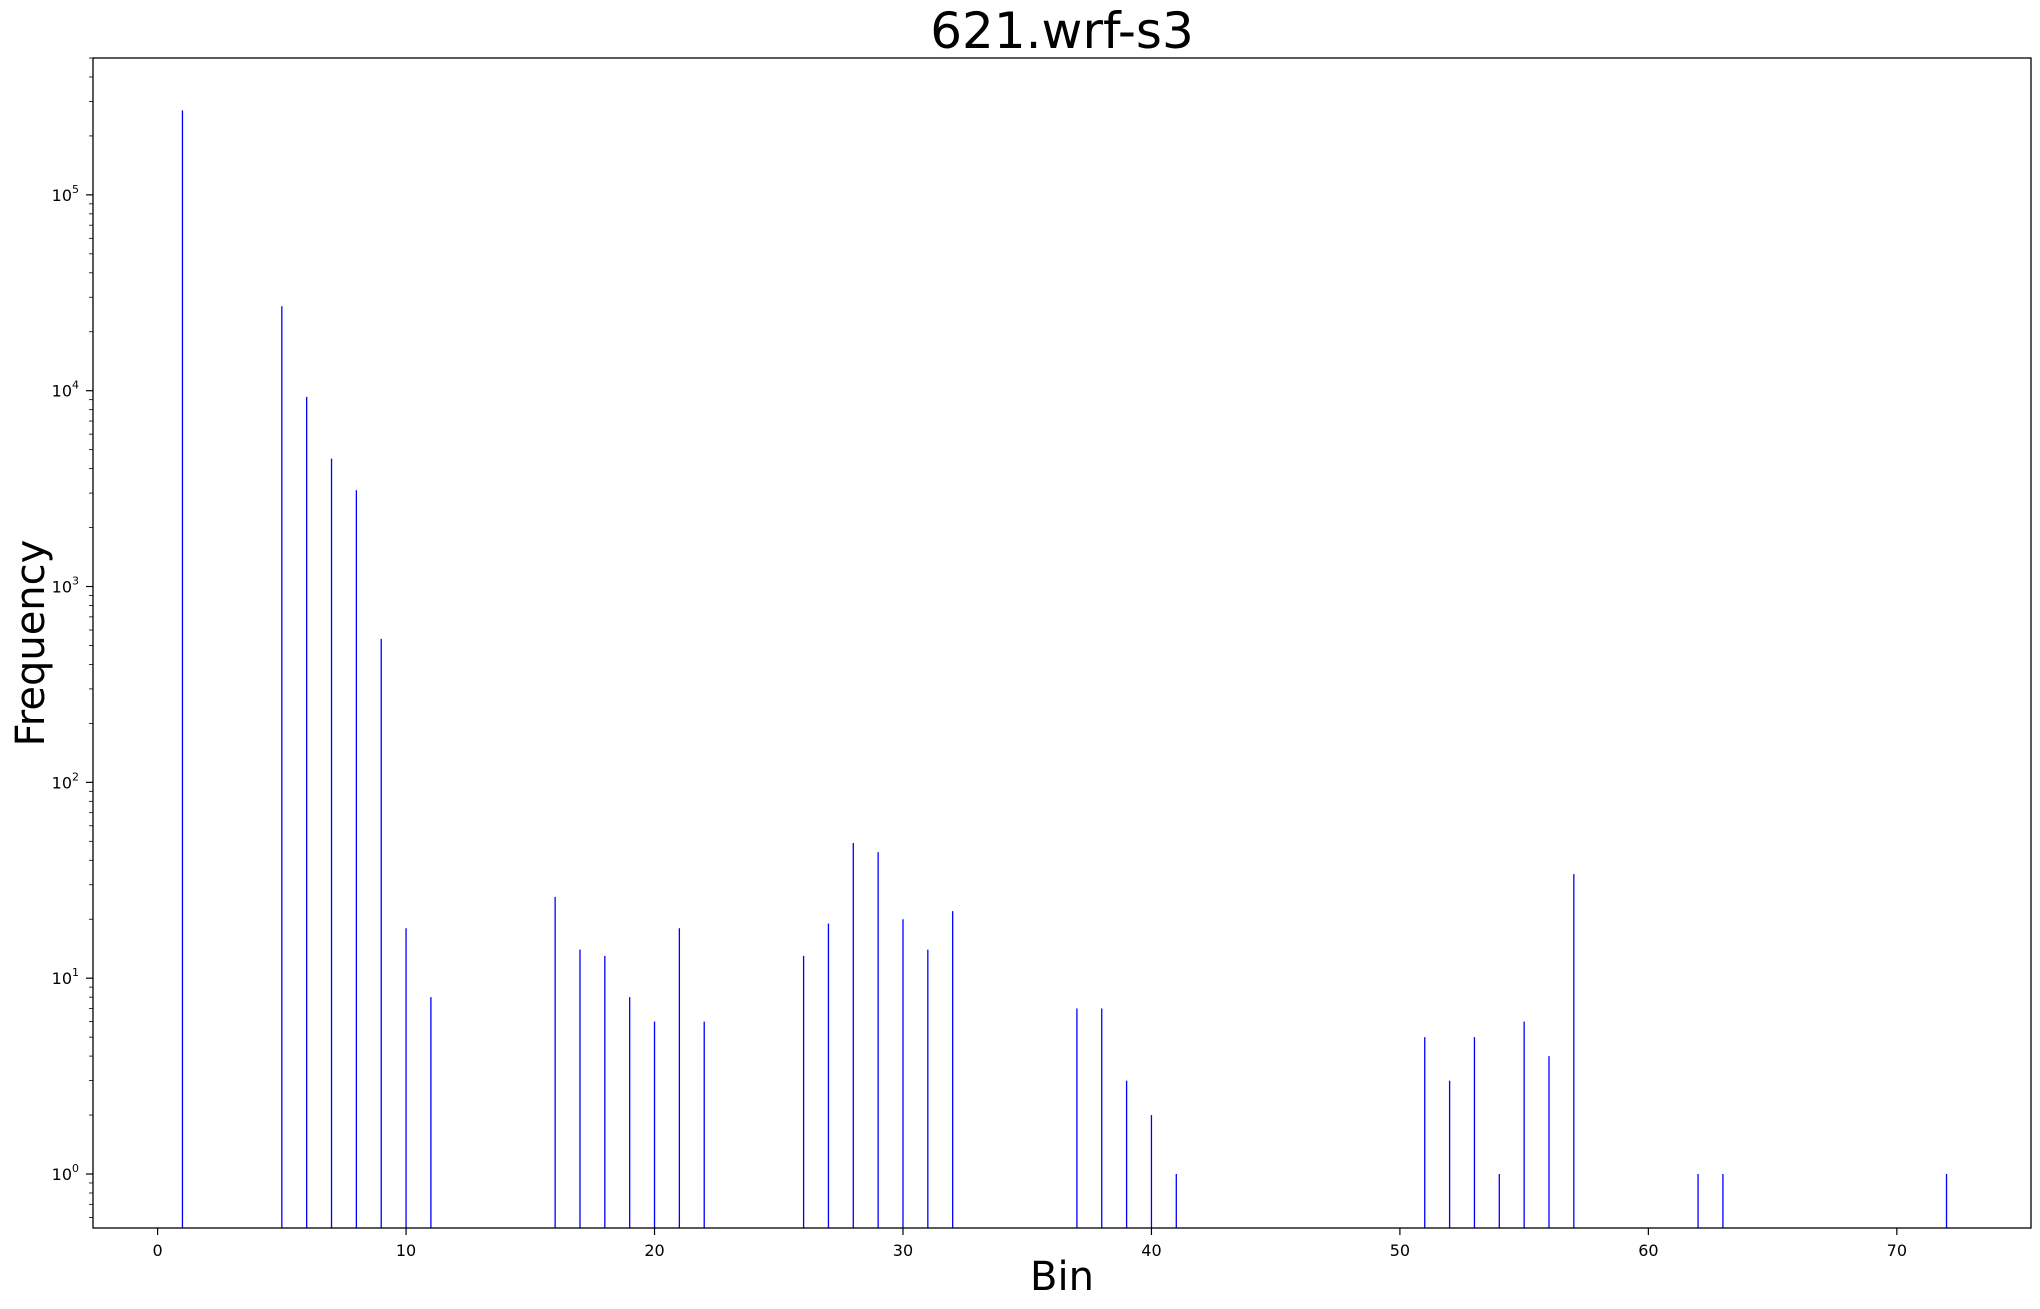 The width and height of the screenshot is (2040, 1309). What do you see at coordinates (1030, 1244) in the screenshot?
I see `x-axis-ticks: 0 10 20 30 40 50 60 70` at bounding box center [1030, 1244].